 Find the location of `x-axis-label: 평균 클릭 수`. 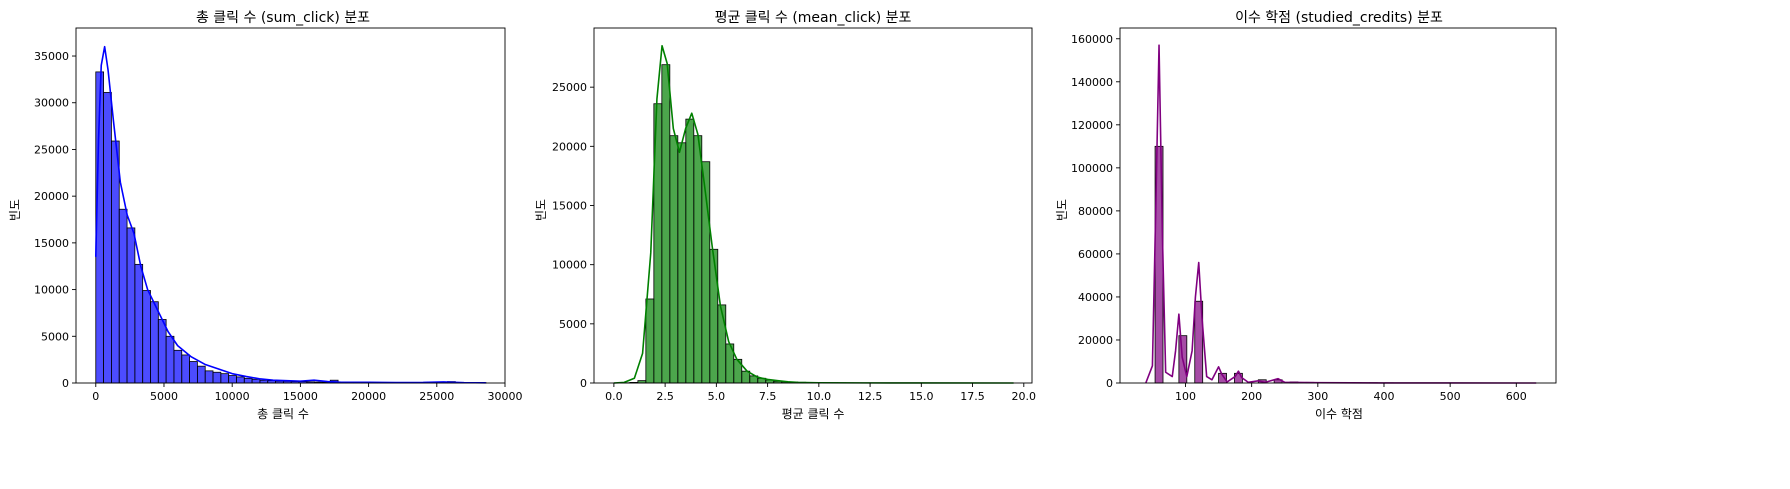

x-axis-label: 평균 클릭 수 is located at coordinates (813, 414).